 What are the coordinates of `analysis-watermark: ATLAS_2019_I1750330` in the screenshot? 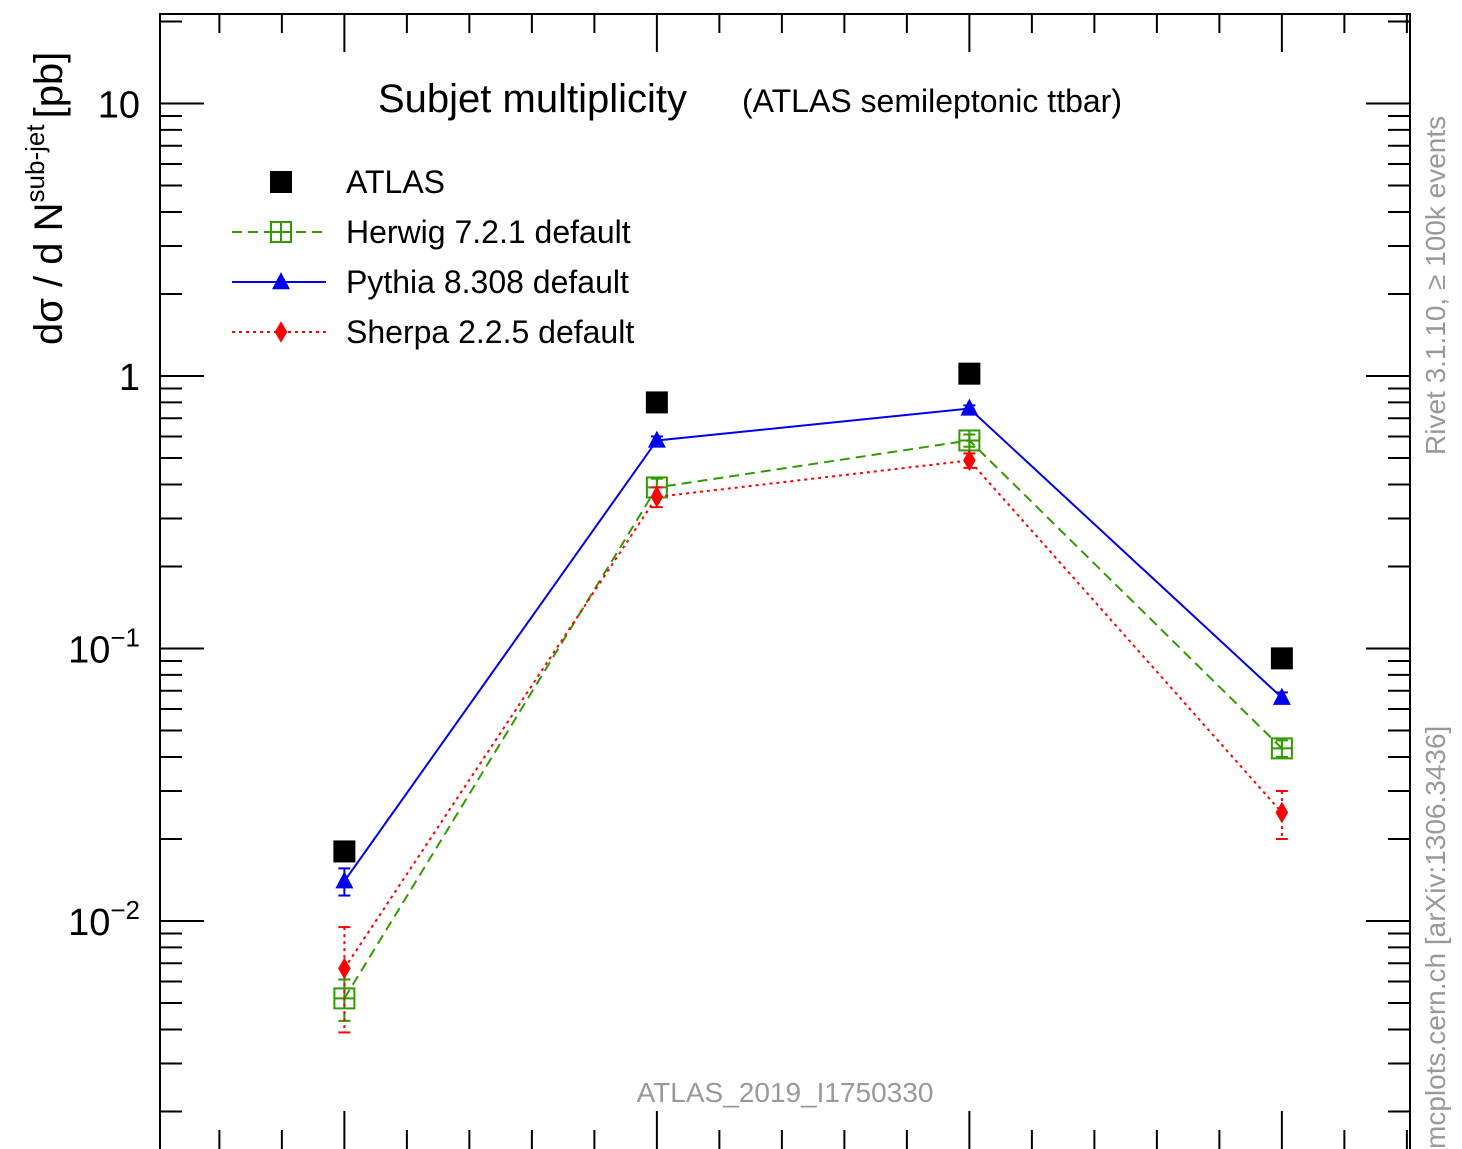 It's located at (785, 1092).